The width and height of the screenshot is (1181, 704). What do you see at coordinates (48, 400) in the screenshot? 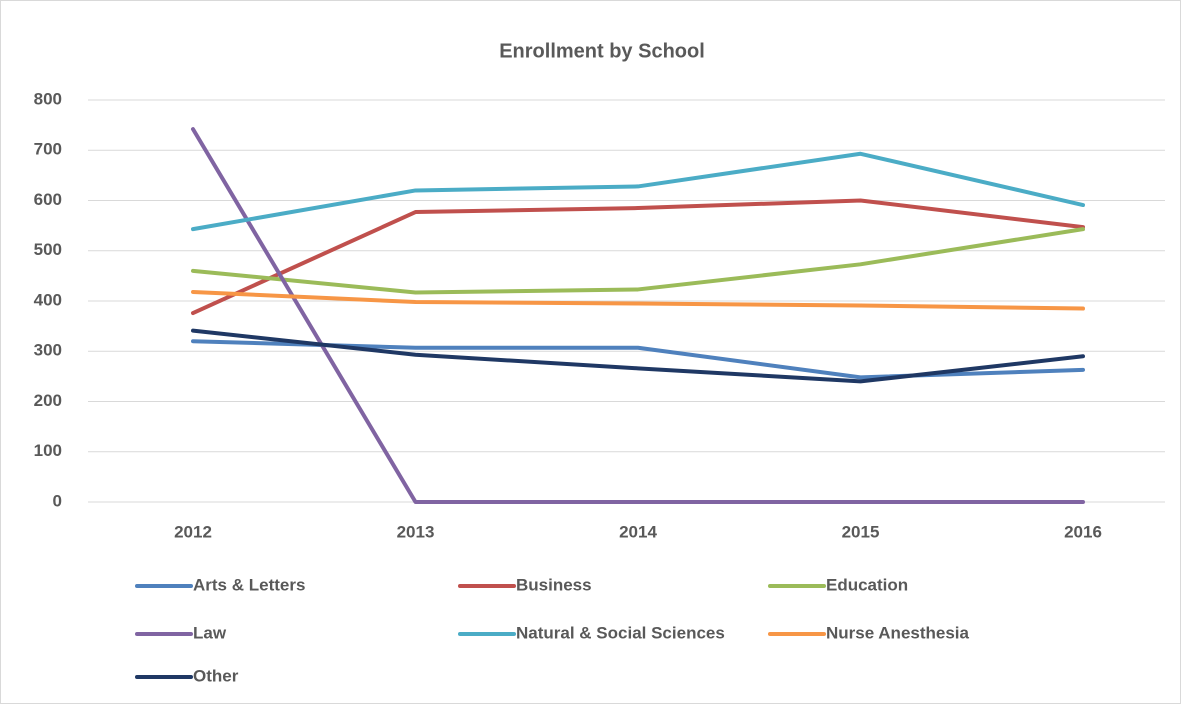
I see `y-tick-label: 200` at bounding box center [48, 400].